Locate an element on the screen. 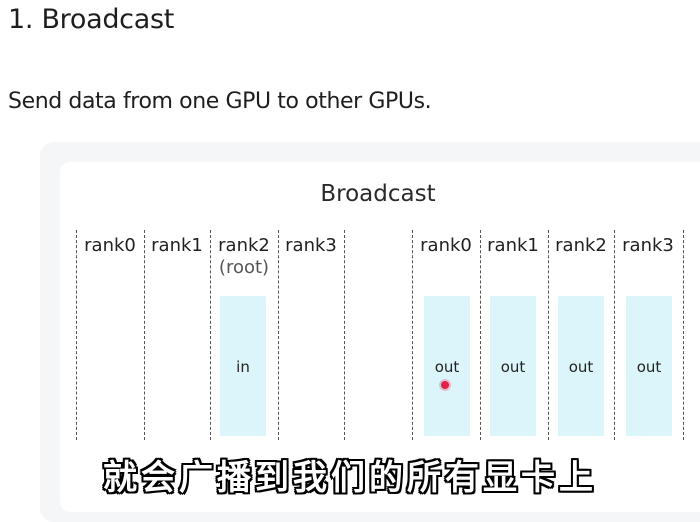 Image resolution: width=700 pixels, height=522 pixels. pointer-cursor is located at coordinates (445, 385).